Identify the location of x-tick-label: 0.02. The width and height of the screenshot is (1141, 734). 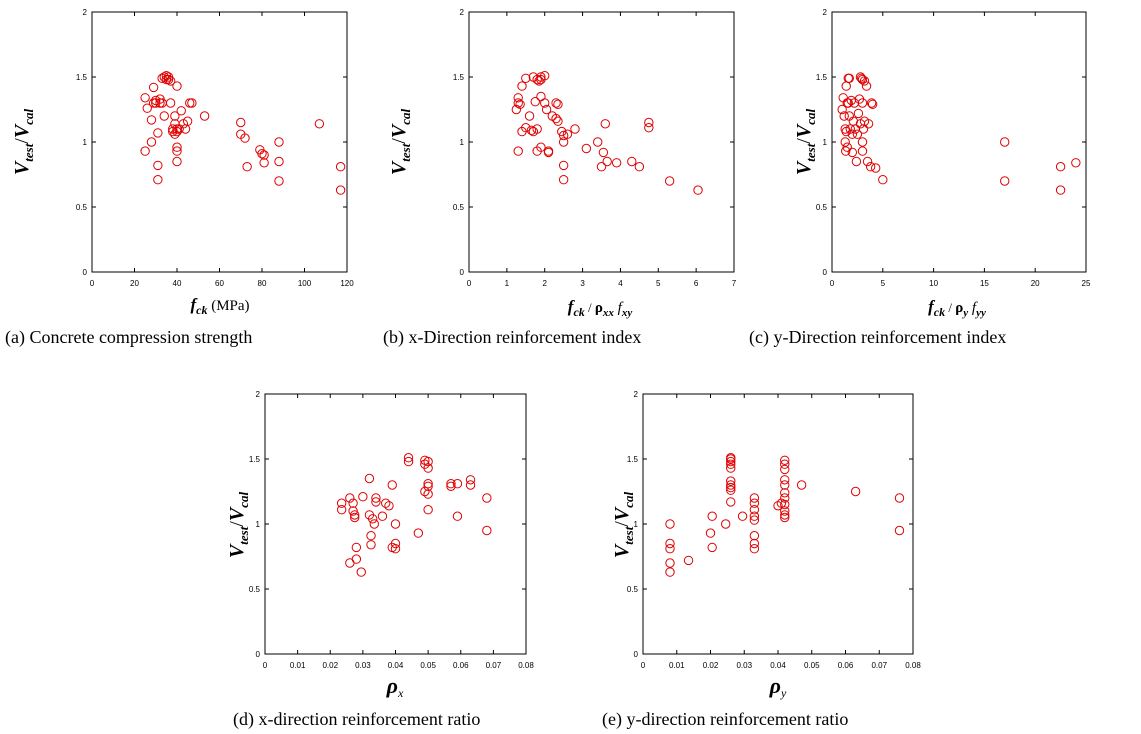
(711, 665).